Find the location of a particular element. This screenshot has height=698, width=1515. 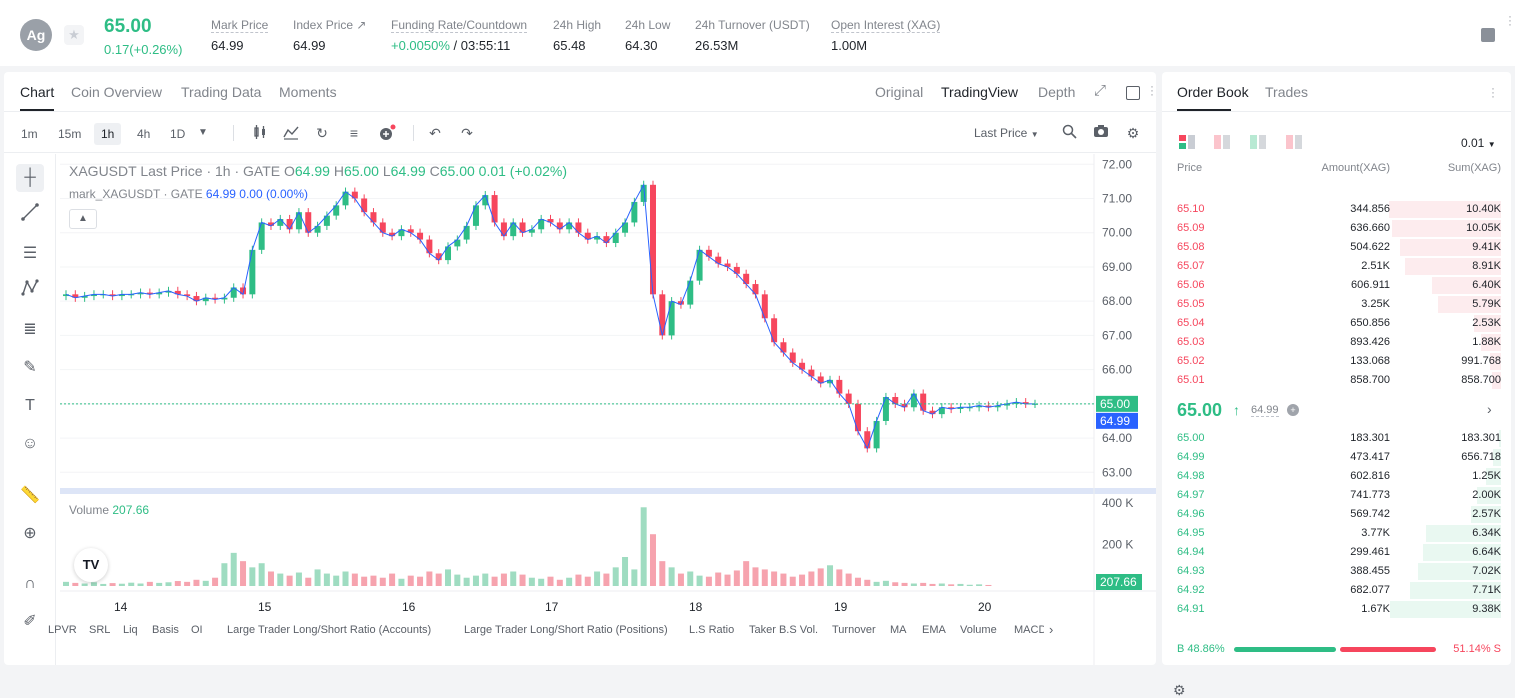

stat-open-interest: Open Interest (XAG) 1.00M is located at coordinates (886, 35).